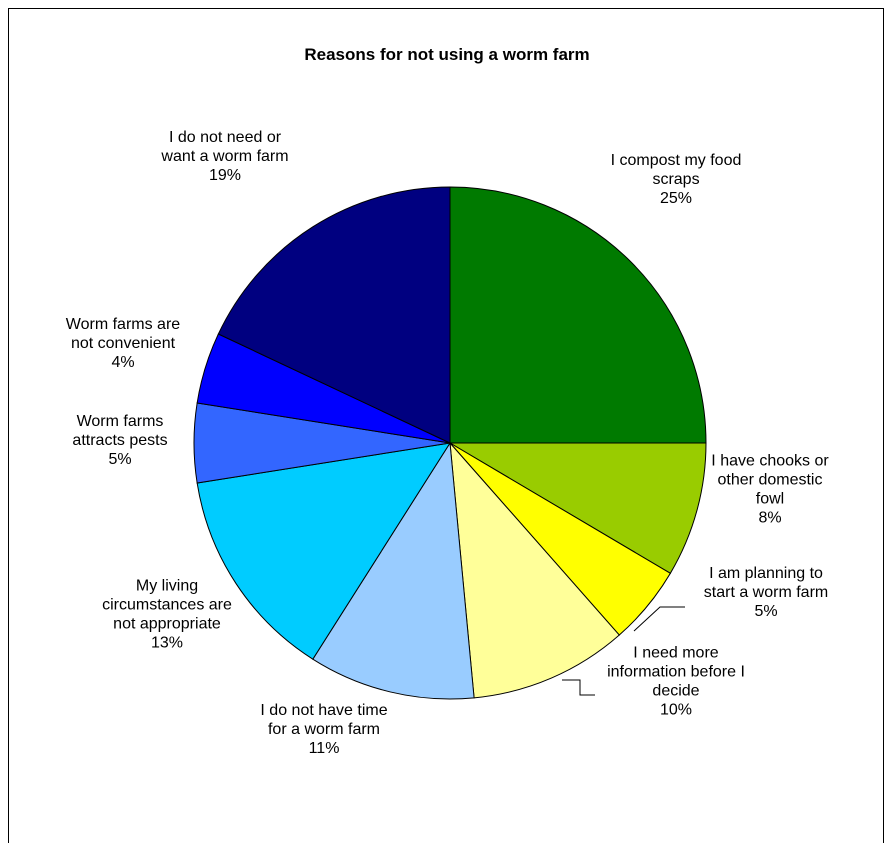  What do you see at coordinates (676, 672) in the screenshot?
I see `slice-label-line: information before I` at bounding box center [676, 672].